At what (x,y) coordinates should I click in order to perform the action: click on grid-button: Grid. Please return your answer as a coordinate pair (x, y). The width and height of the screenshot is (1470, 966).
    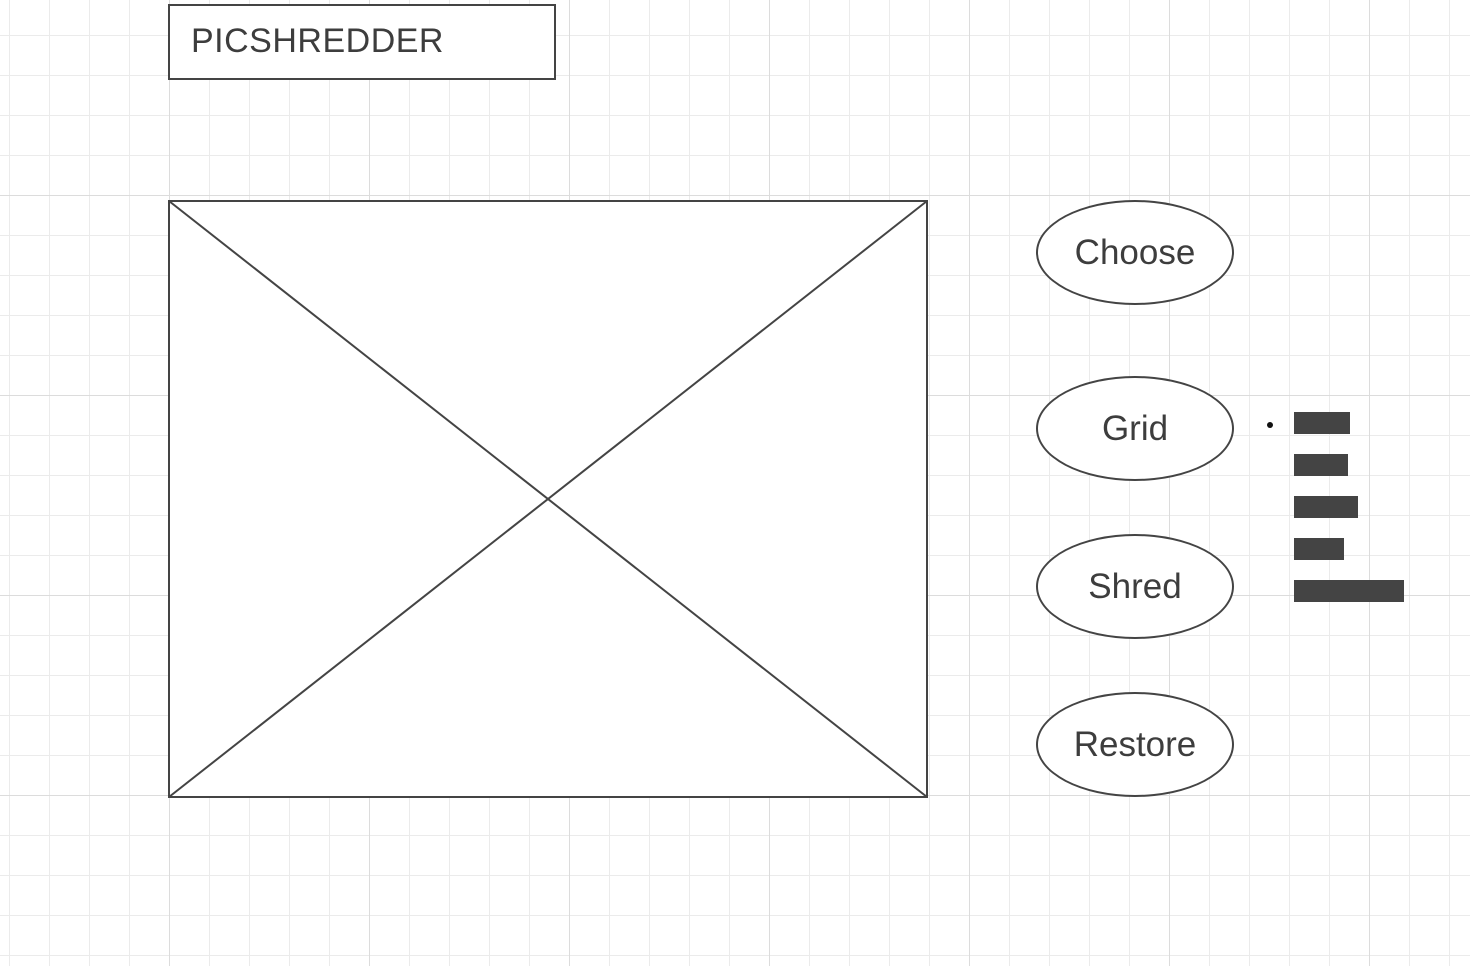
    Looking at the image, I should click on (1135, 428).